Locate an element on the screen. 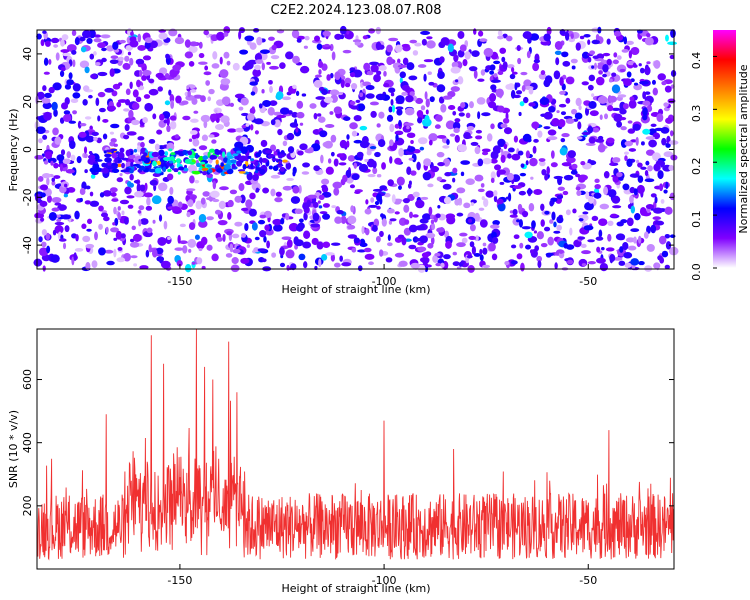 The image size is (750, 600). spectrogram-x-ticks: -150 -100 -50 is located at coordinates (382, 276).